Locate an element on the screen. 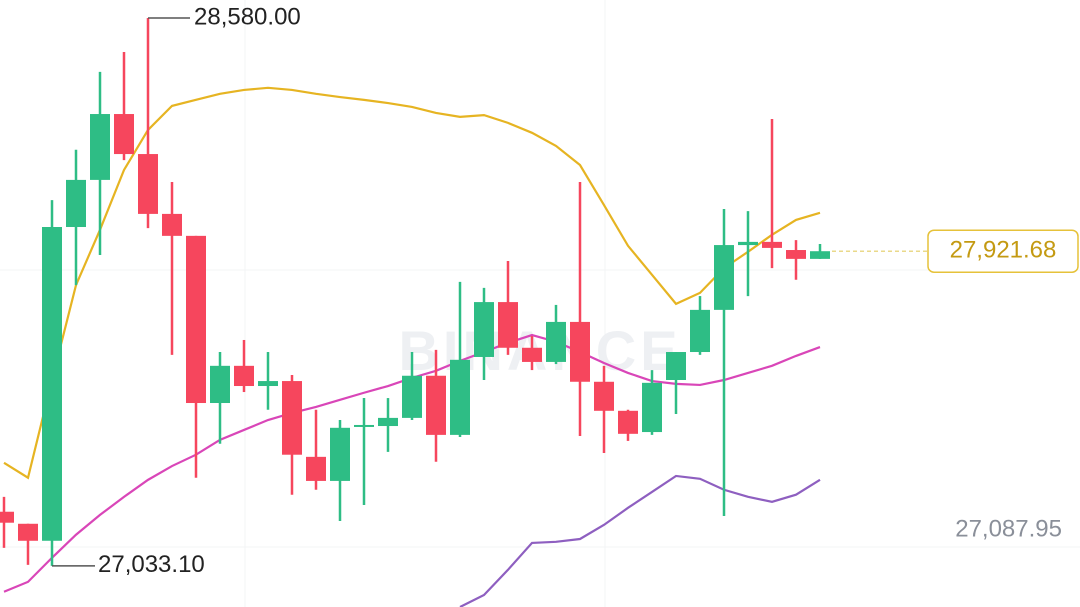 The height and width of the screenshot is (607, 1080). last-price-label: 27,921.68 is located at coordinates (1003, 250).